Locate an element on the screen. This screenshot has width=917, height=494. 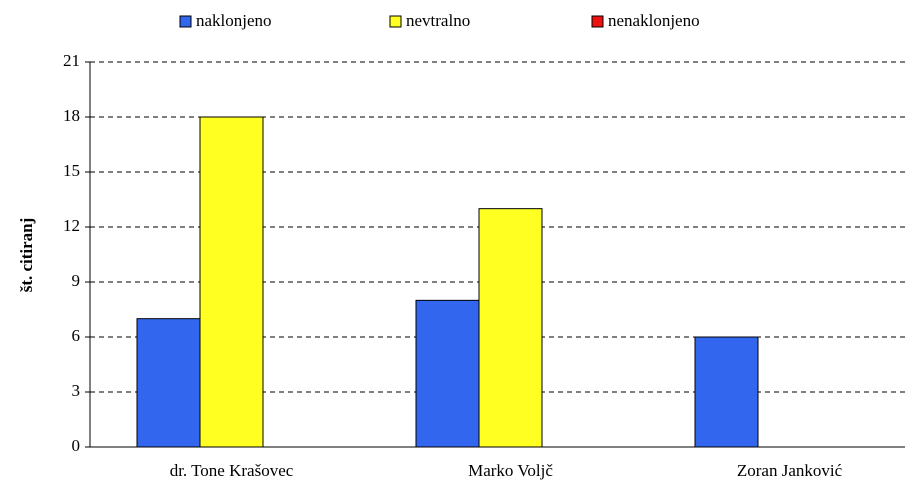
y-tick-label: 18 is located at coordinates (71, 115).